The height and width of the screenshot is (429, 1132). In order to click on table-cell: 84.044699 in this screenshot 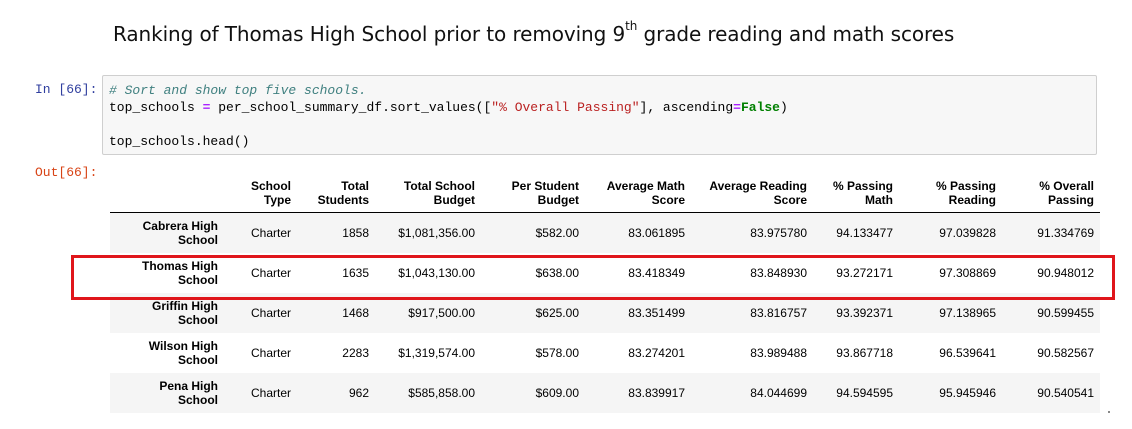, I will do `click(778, 392)`.